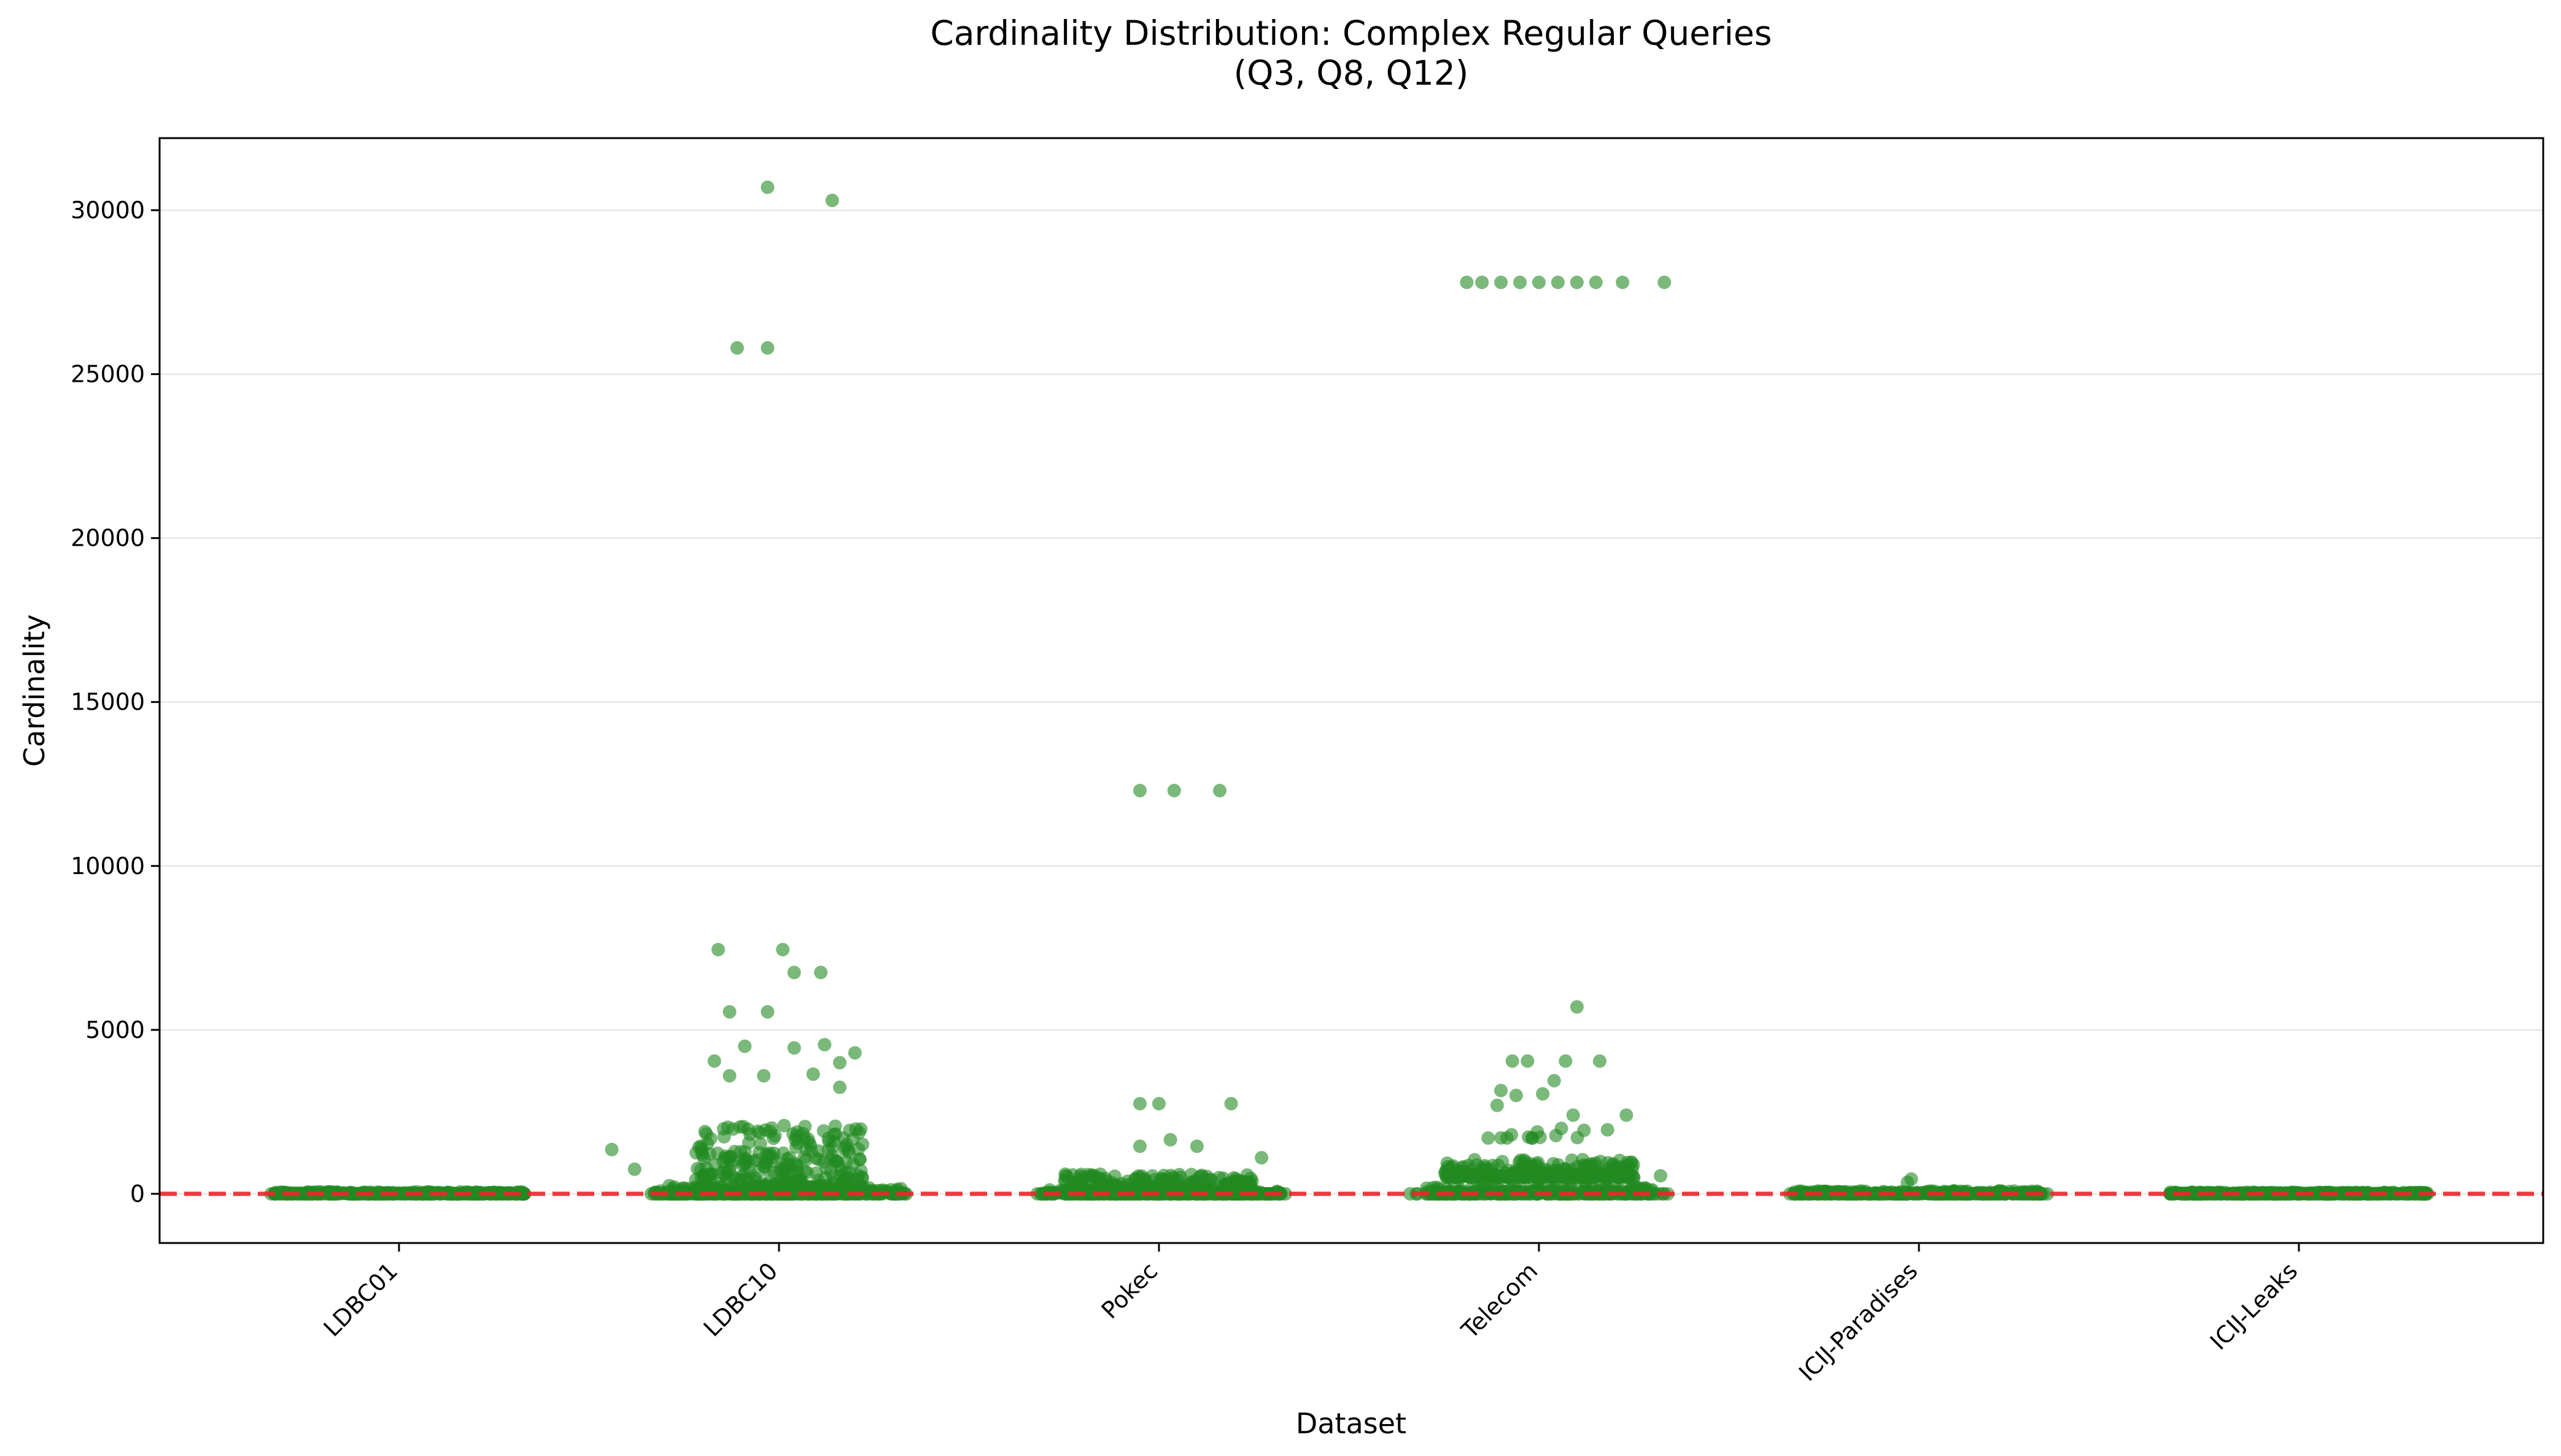 This screenshot has width=2561, height=1456. What do you see at coordinates (741, 1299) in the screenshot?
I see `x-tick-label: LDBC10` at bounding box center [741, 1299].